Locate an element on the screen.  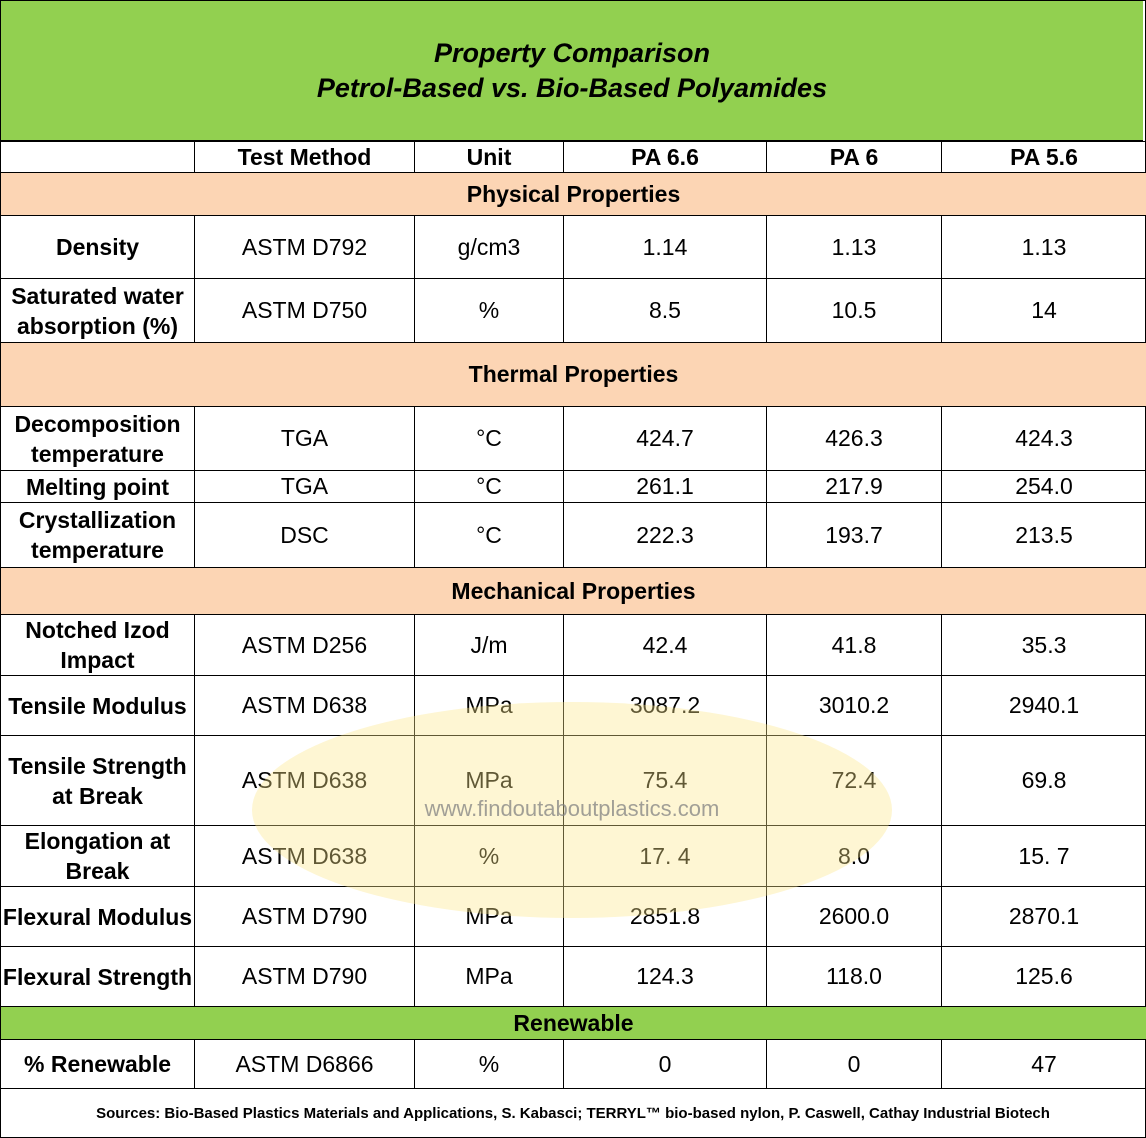
pa6-value: 1.13 is located at coordinates (854, 247).